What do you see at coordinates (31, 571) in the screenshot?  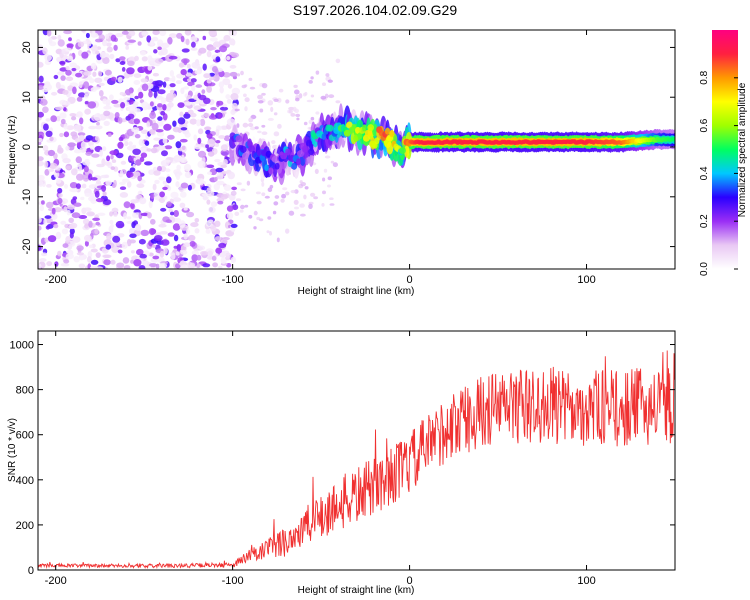 I see `y-tick-label: 0` at bounding box center [31, 571].